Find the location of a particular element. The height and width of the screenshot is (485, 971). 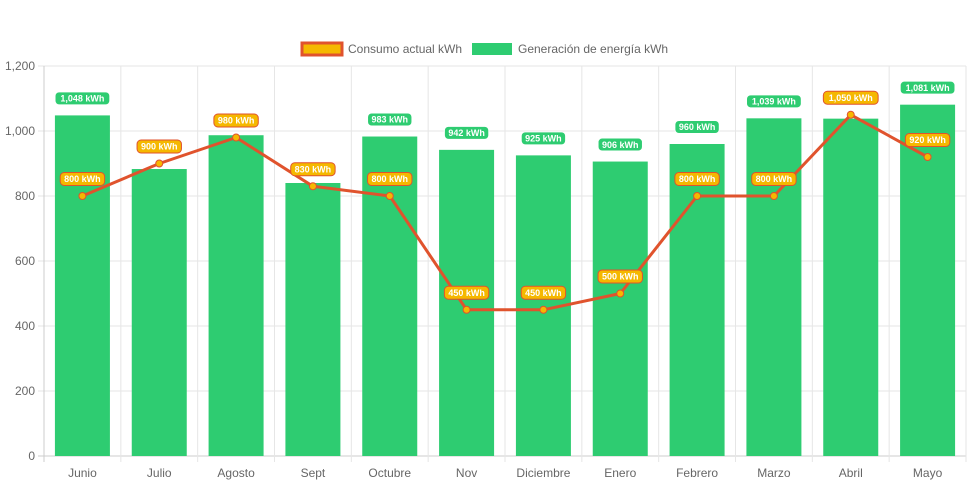

data-label-text: 920 kWh is located at coordinates (927, 140).